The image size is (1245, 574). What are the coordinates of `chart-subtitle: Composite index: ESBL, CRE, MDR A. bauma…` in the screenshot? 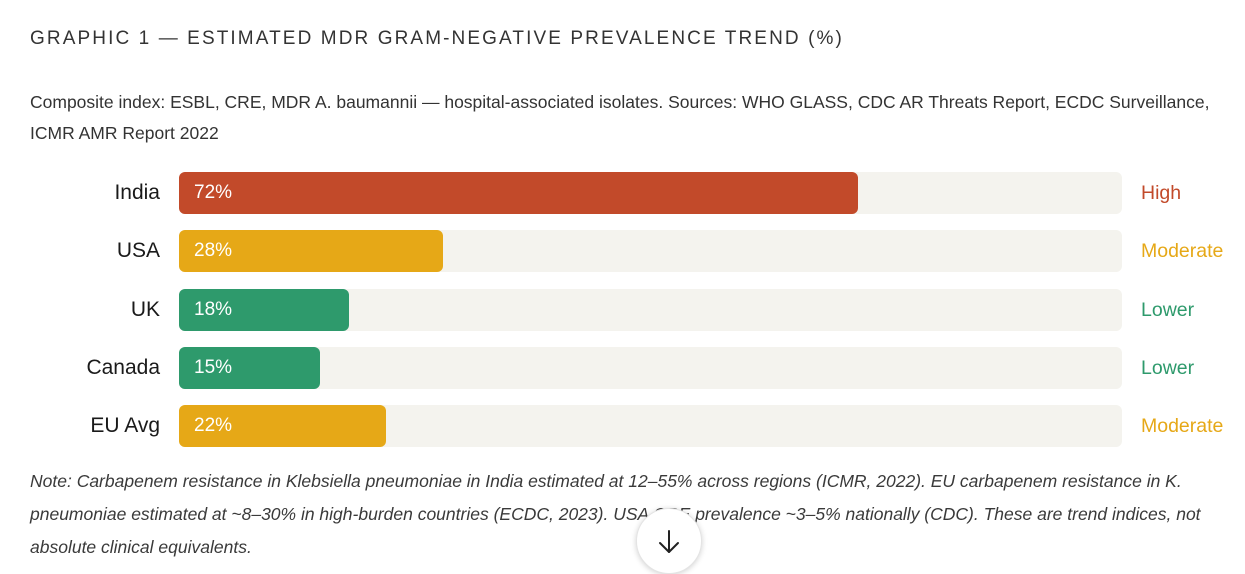 It's located at (620, 117).